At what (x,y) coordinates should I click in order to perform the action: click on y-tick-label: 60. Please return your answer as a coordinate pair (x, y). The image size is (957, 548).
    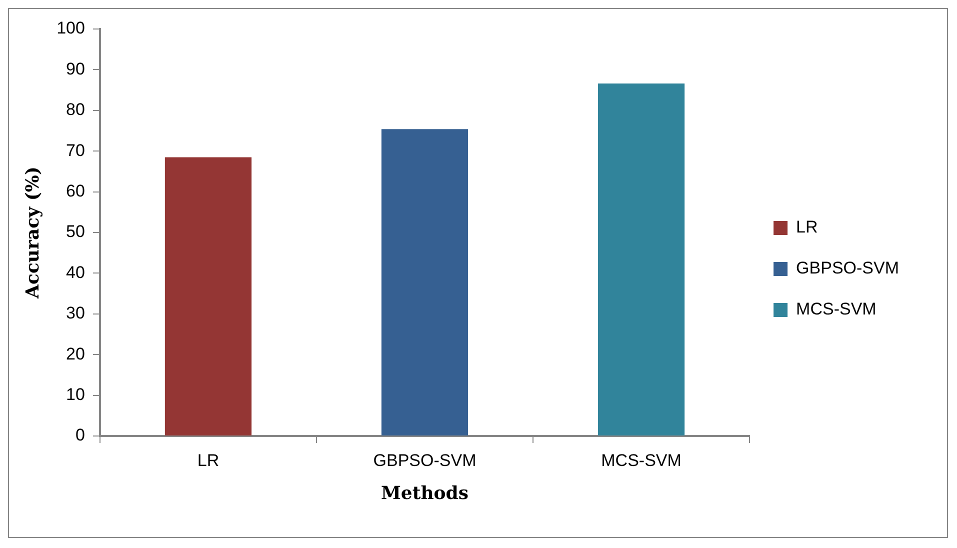
    Looking at the image, I should click on (75, 190).